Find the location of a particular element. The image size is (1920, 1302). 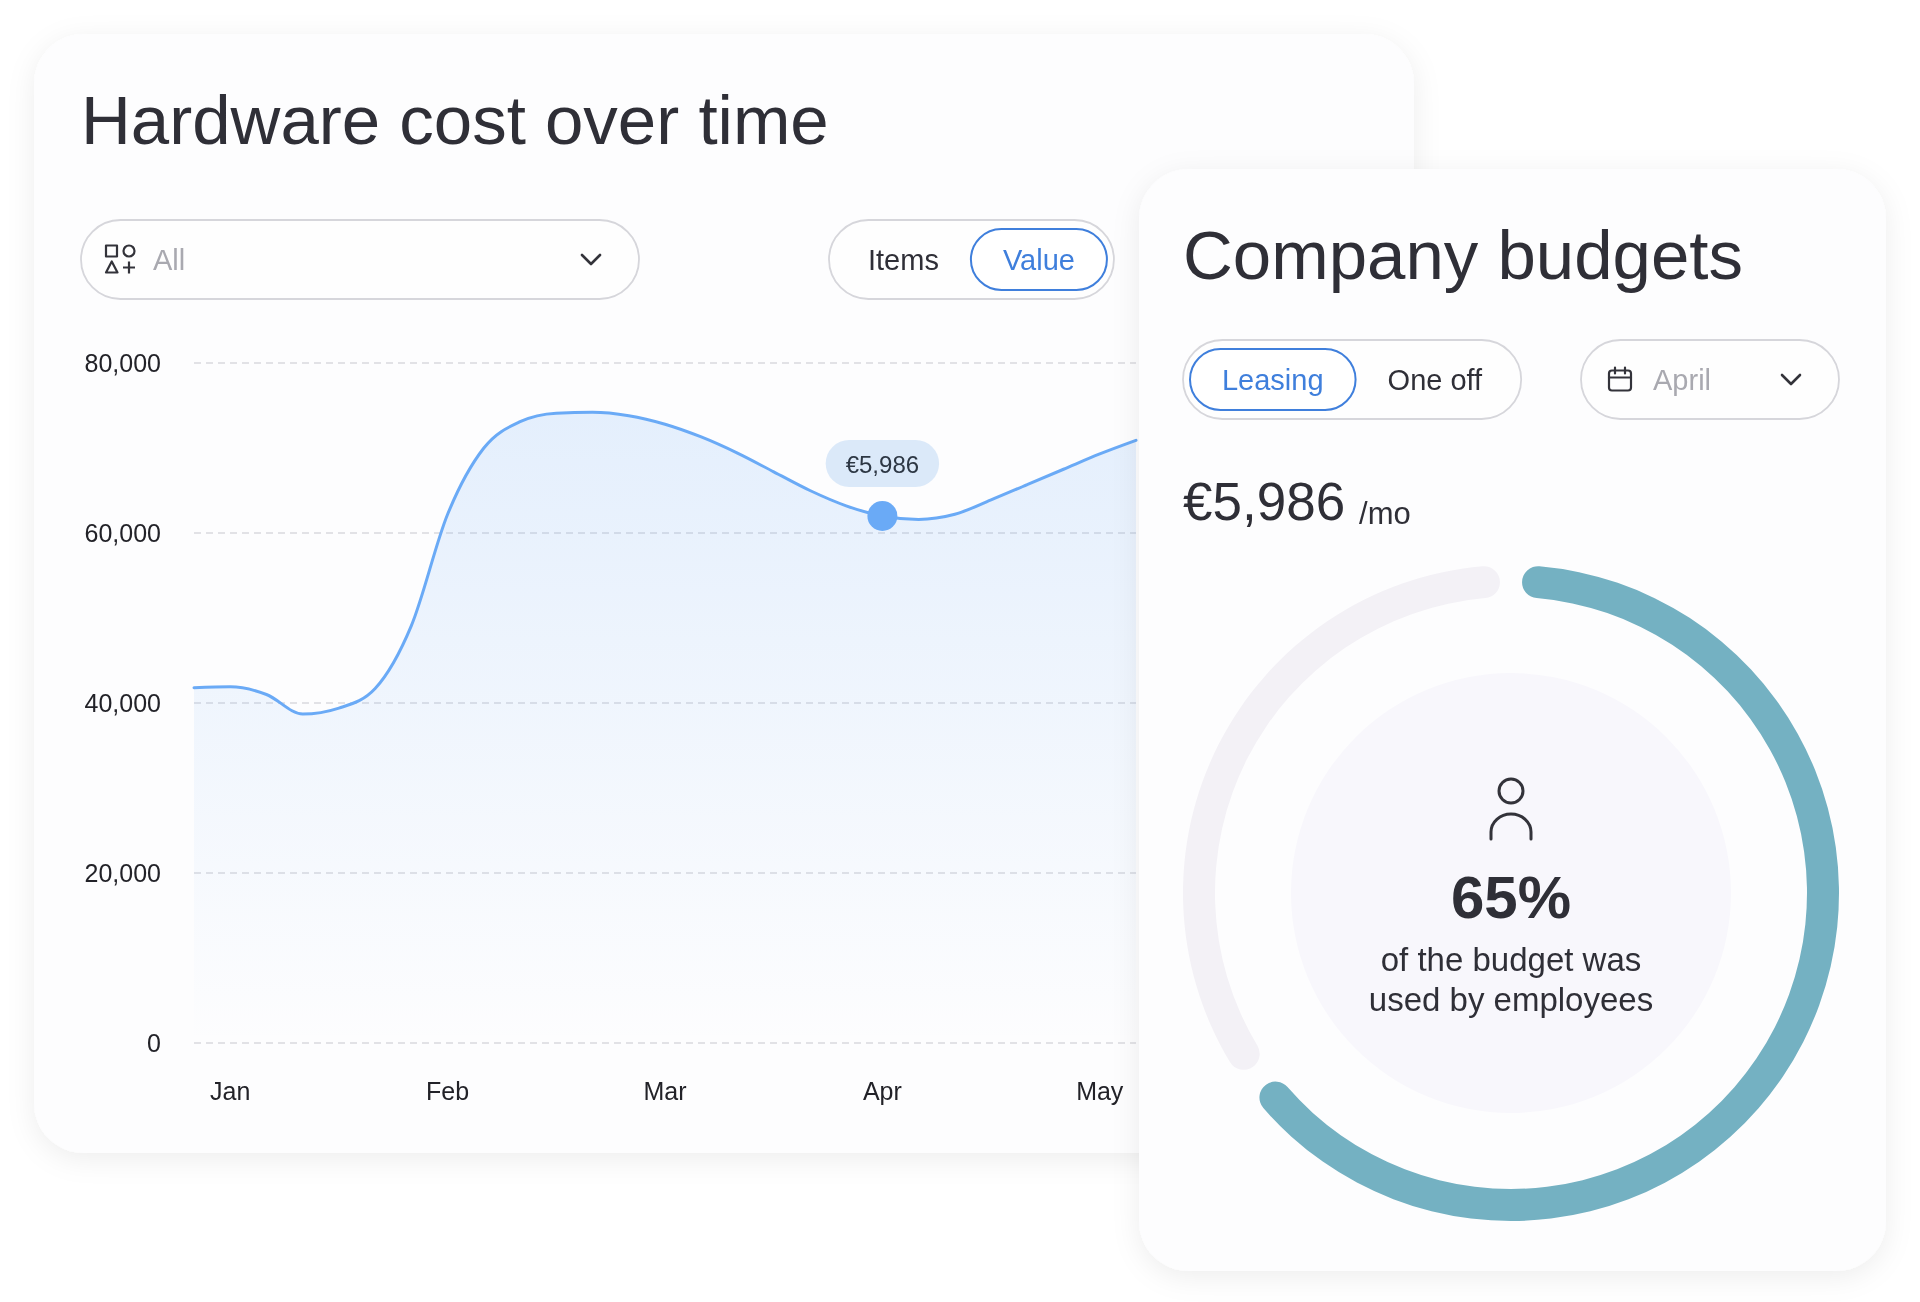

chart-title: Hardware cost over time is located at coordinates (455, 120).